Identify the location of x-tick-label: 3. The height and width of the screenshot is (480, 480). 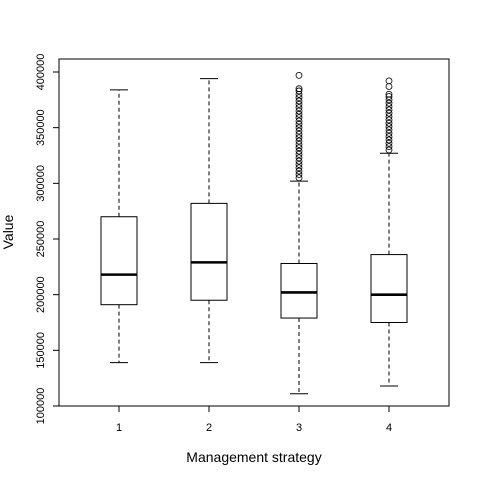
(299, 428).